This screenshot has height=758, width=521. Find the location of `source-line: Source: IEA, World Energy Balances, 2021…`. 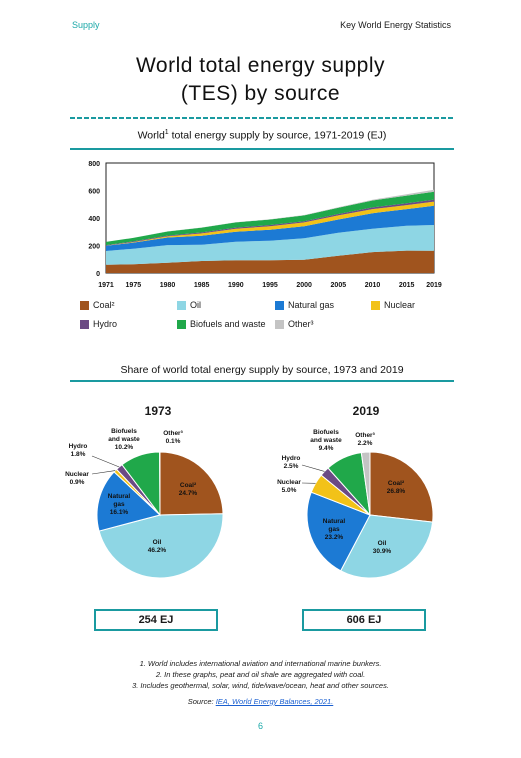

source-line: Source: IEA, World Energy Balances, 2021… is located at coordinates (260, 701).